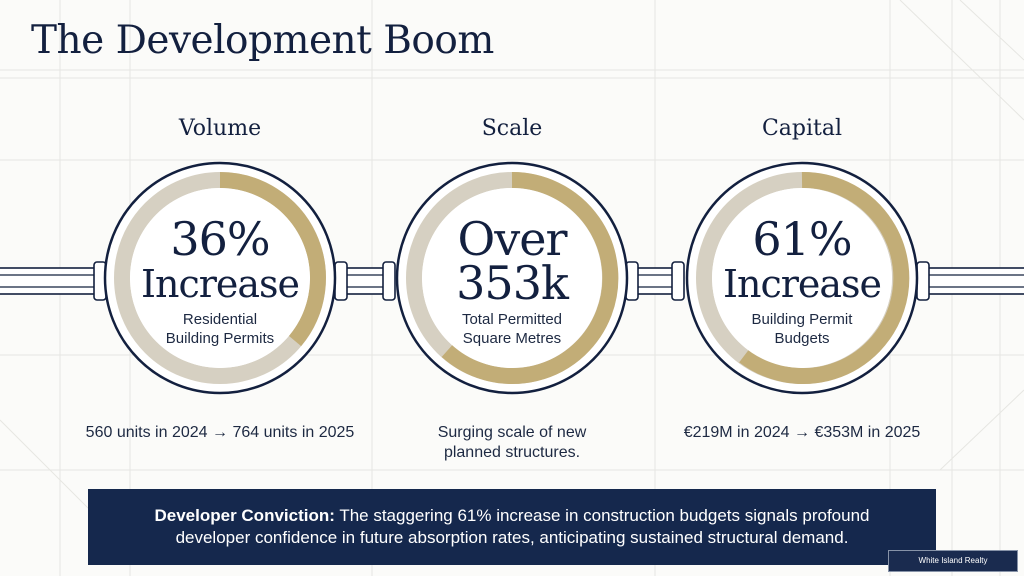  Describe the element at coordinates (802, 239) in the screenshot. I see `headline-value: 61%` at that location.